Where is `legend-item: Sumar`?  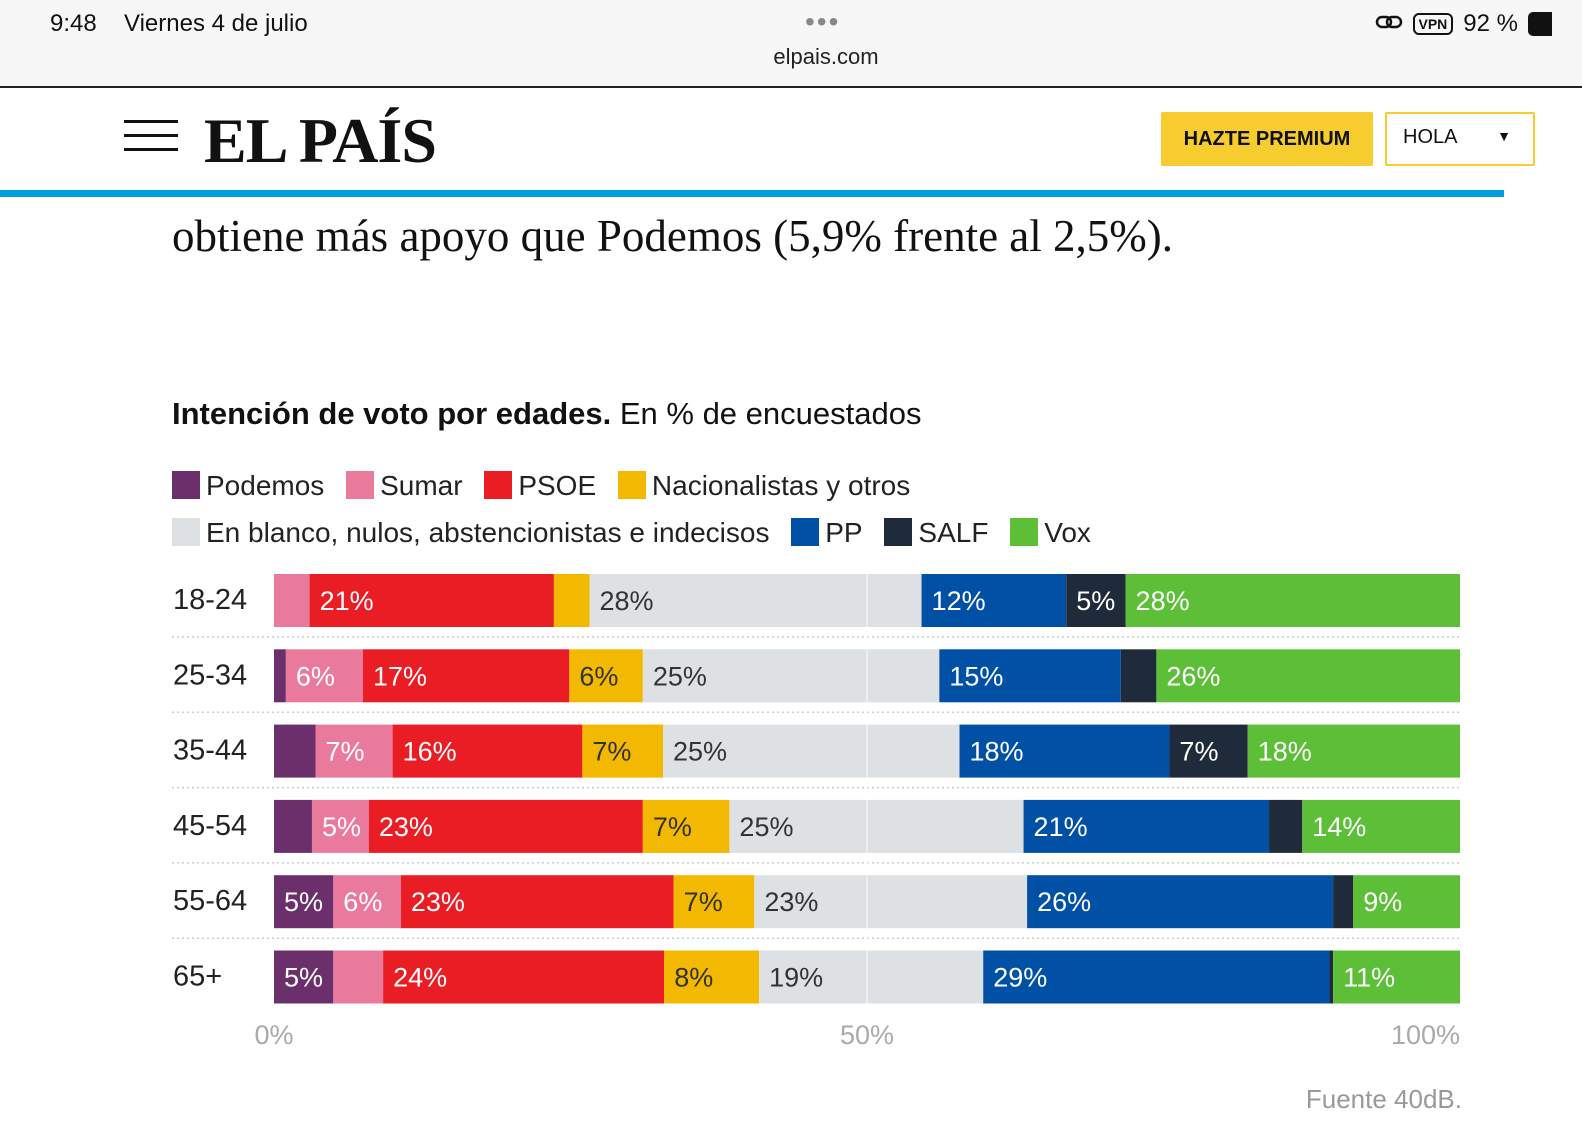
legend-item: Sumar is located at coordinates (404, 485).